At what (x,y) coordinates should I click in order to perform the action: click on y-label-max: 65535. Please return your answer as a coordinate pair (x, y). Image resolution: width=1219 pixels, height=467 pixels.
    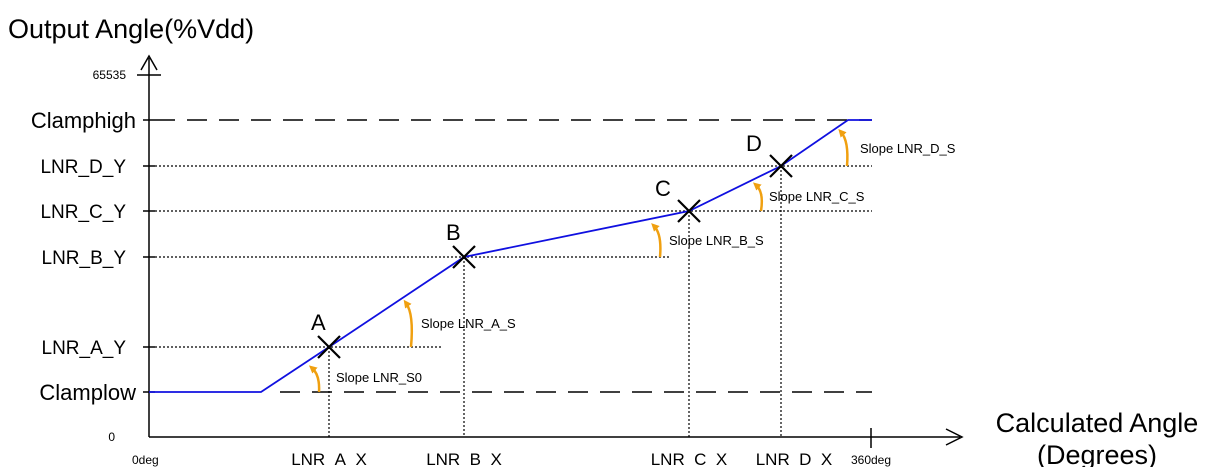
    Looking at the image, I should click on (110, 75).